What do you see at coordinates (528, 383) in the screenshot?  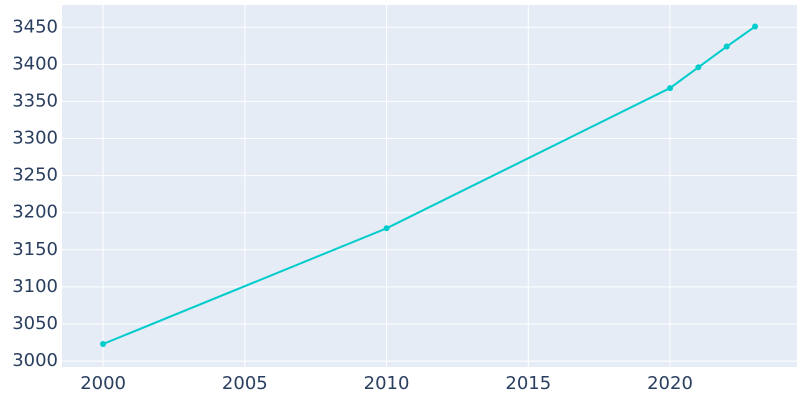 I see `x-tick-label: 2015` at bounding box center [528, 383].